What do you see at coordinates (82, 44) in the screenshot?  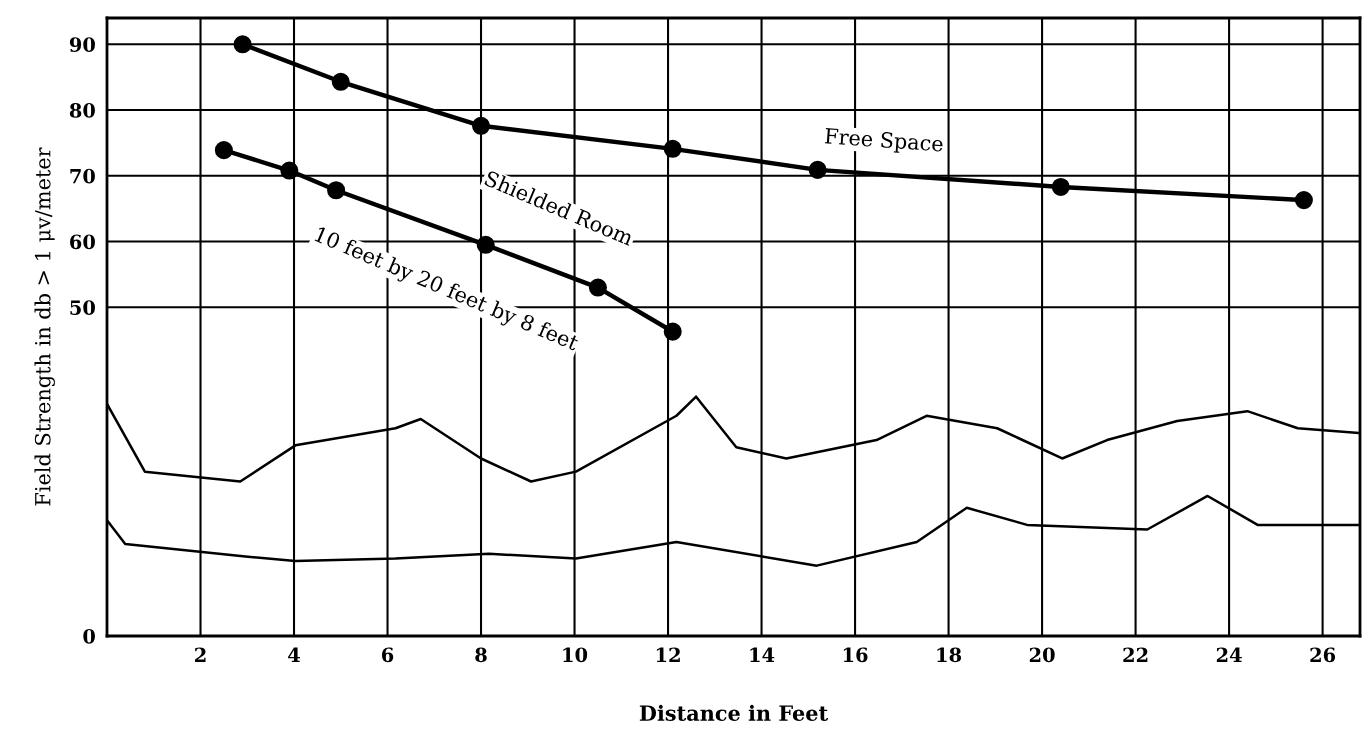 I see `y-tick-label: 90` at bounding box center [82, 44].